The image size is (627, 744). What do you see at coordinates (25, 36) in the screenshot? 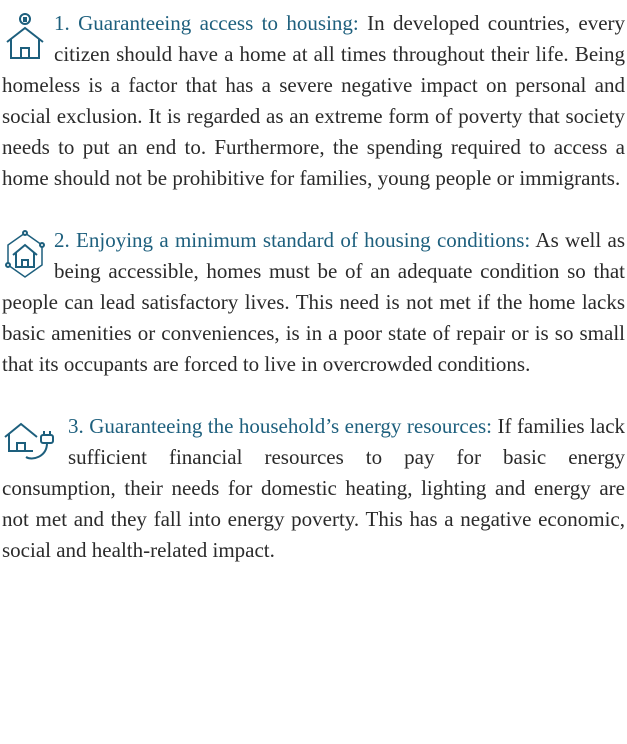
I see `icon-house` at bounding box center [25, 36].